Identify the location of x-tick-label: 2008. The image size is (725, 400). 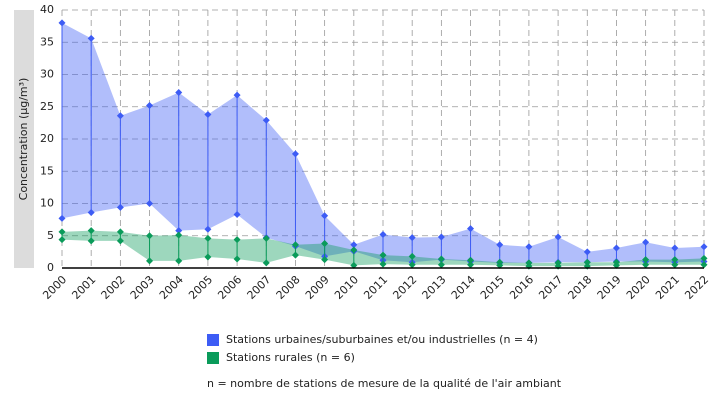
(288, 287).